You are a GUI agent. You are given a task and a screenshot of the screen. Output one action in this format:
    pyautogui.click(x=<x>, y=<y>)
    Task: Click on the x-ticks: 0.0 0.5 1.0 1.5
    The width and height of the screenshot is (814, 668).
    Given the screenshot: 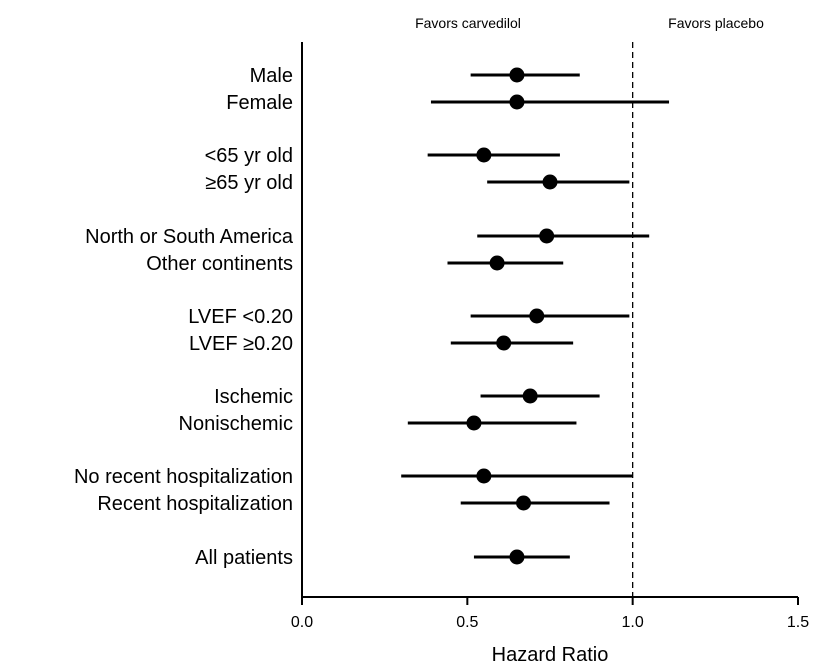 What is the action you would take?
    pyautogui.click(x=550, y=614)
    